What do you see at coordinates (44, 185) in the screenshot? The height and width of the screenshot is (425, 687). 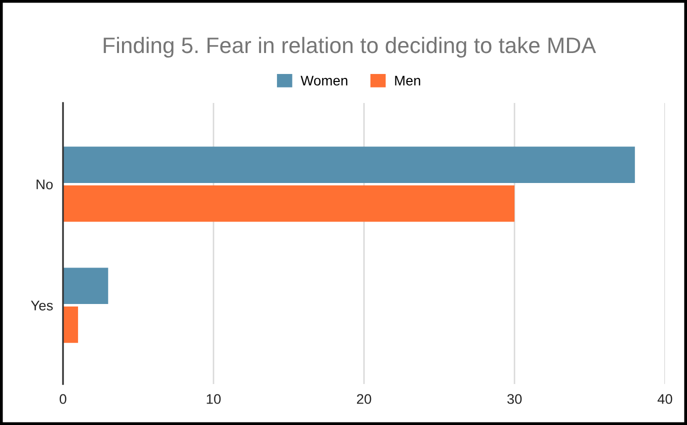 I see `y-tick-label: No` at bounding box center [44, 185].